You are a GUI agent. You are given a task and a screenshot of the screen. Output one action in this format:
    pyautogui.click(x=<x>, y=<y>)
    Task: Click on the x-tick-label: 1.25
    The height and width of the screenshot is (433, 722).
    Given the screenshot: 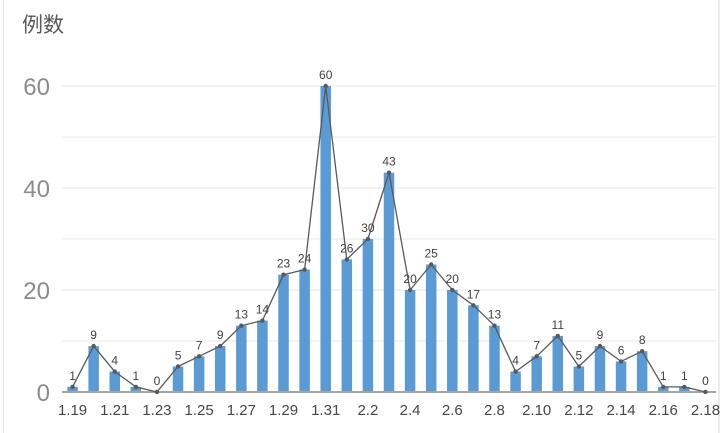 What is the action you would take?
    pyautogui.click(x=199, y=410)
    